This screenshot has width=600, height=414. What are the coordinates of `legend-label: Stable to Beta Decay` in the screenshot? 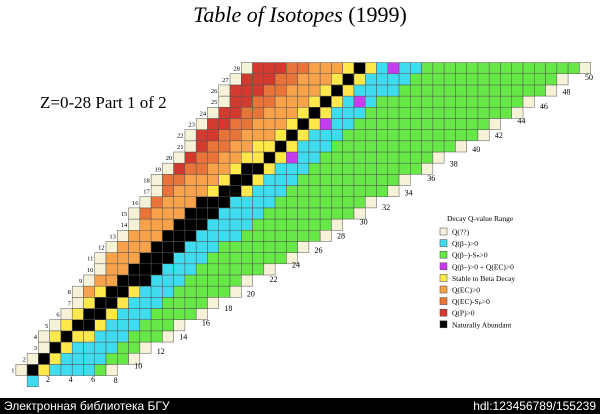 It's located at (483, 278).